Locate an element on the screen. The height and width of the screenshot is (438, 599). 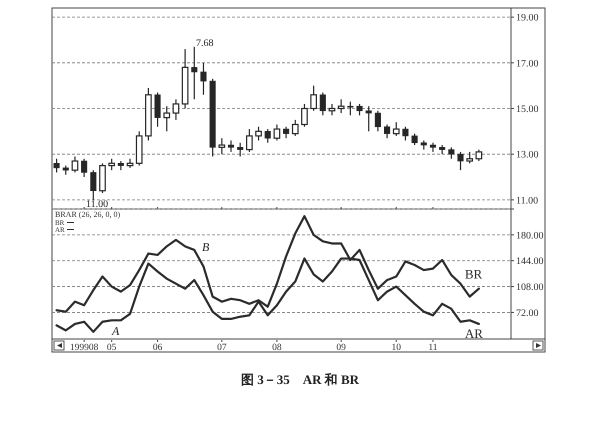
x-tick-label: 09 is located at coordinates (341, 348).